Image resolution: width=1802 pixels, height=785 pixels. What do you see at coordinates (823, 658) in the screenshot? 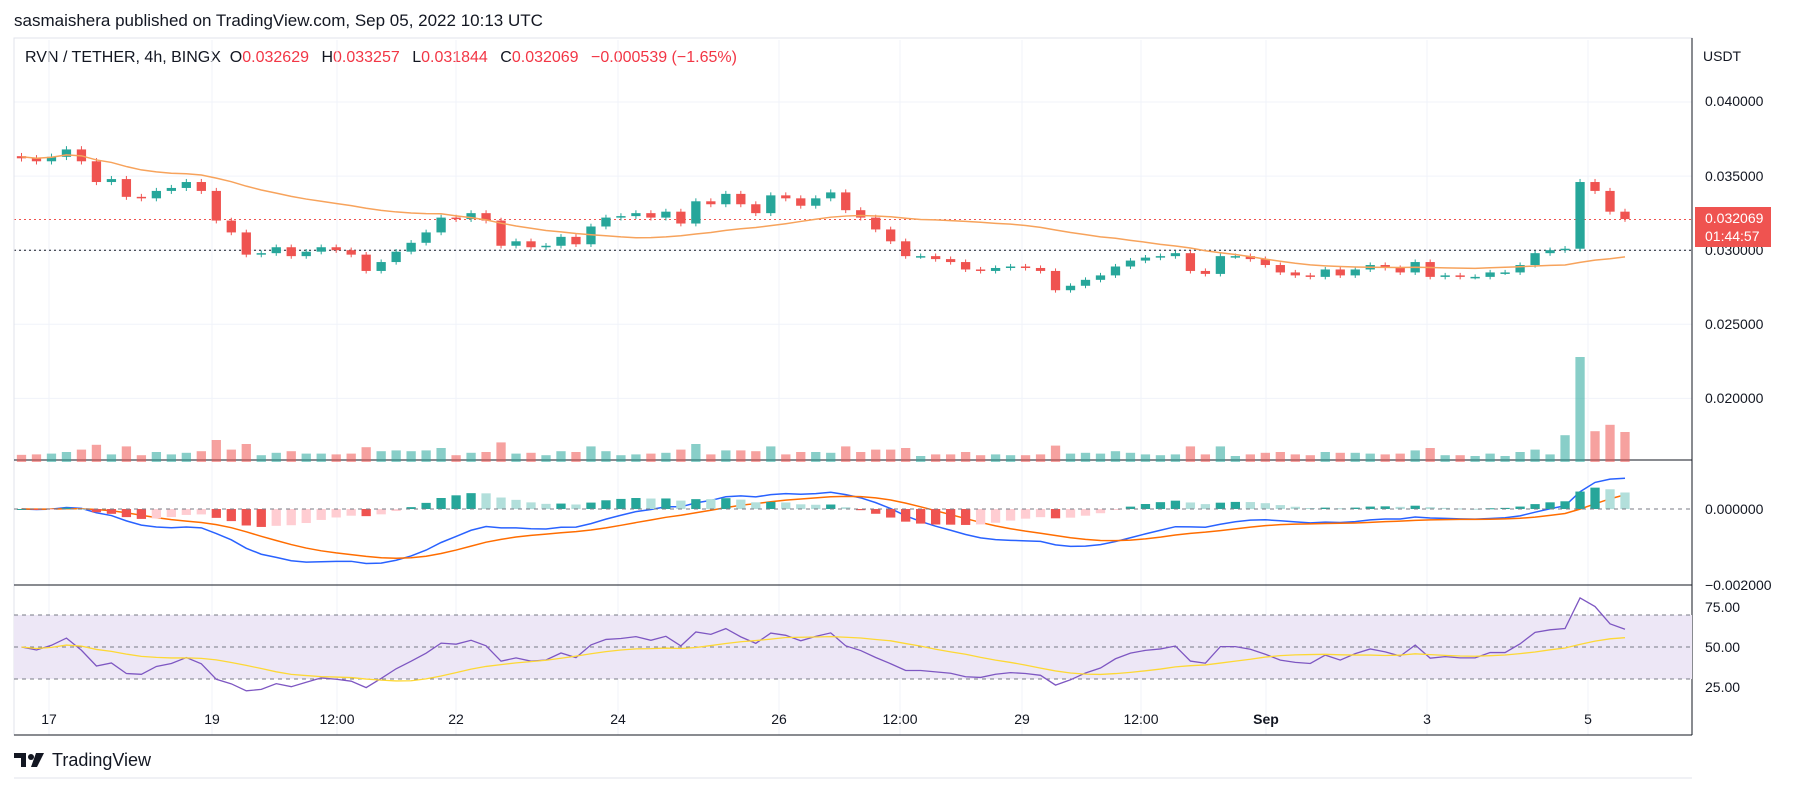
I see `rsi-ma-line` at bounding box center [823, 658].